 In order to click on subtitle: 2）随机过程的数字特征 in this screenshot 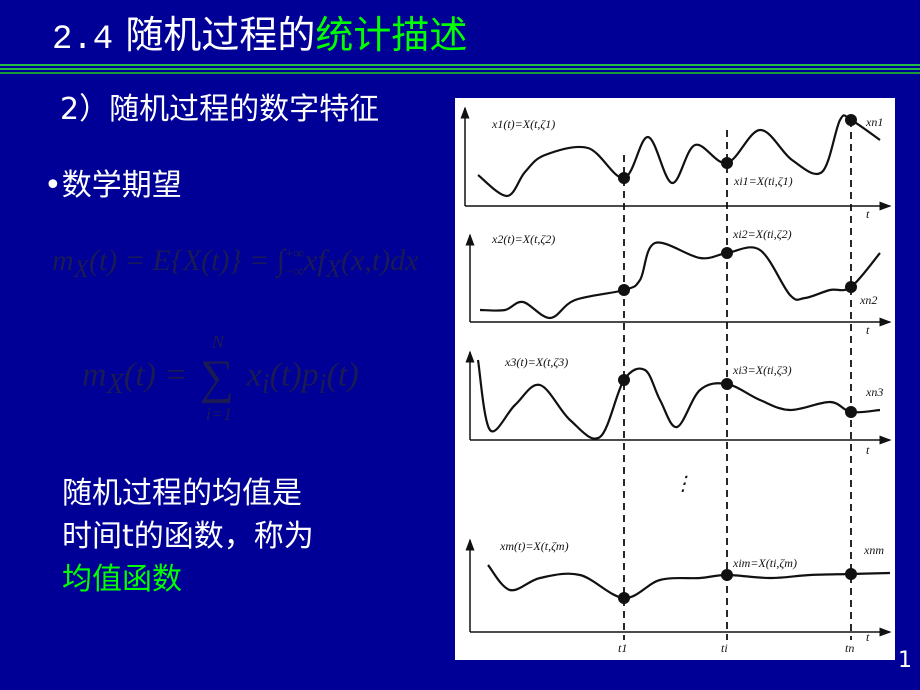, I will do `click(220, 109)`.